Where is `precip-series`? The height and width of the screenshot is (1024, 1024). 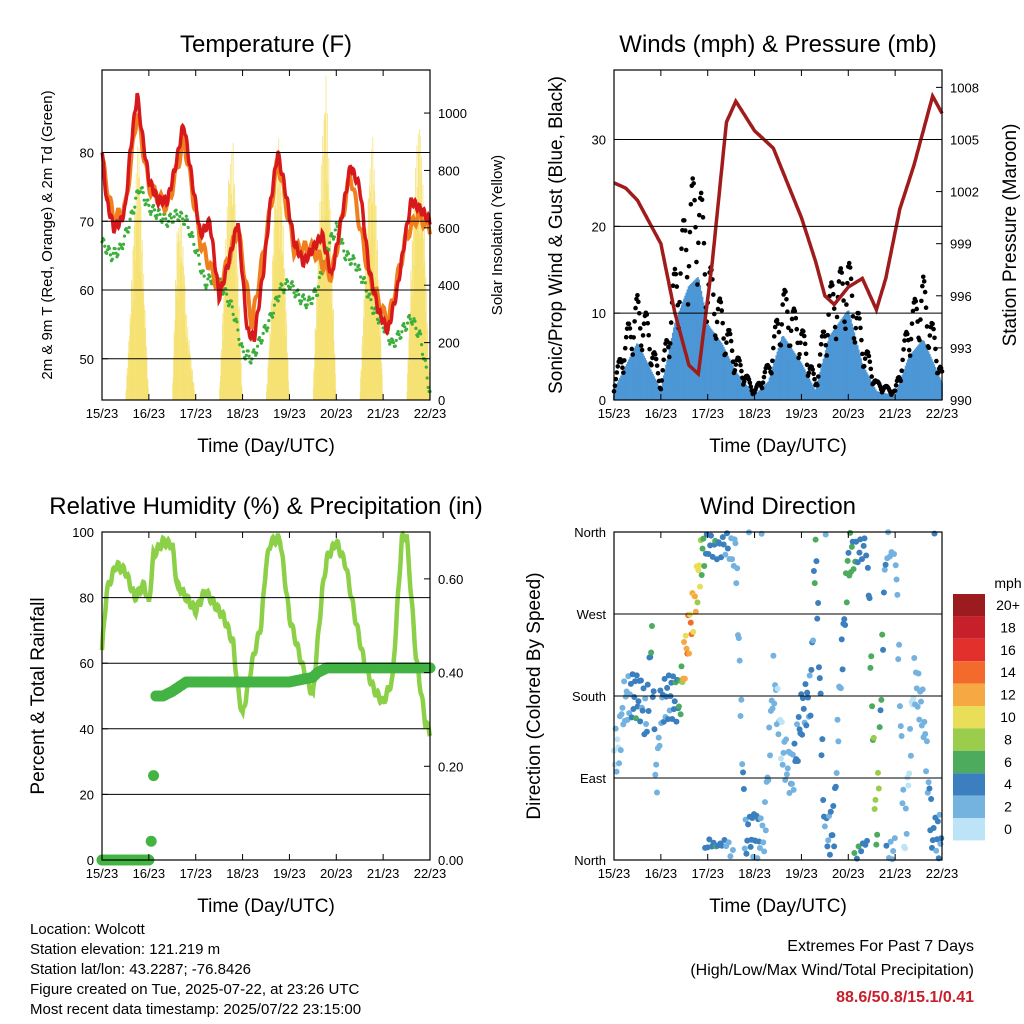
precip-series is located at coordinates (266, 764).